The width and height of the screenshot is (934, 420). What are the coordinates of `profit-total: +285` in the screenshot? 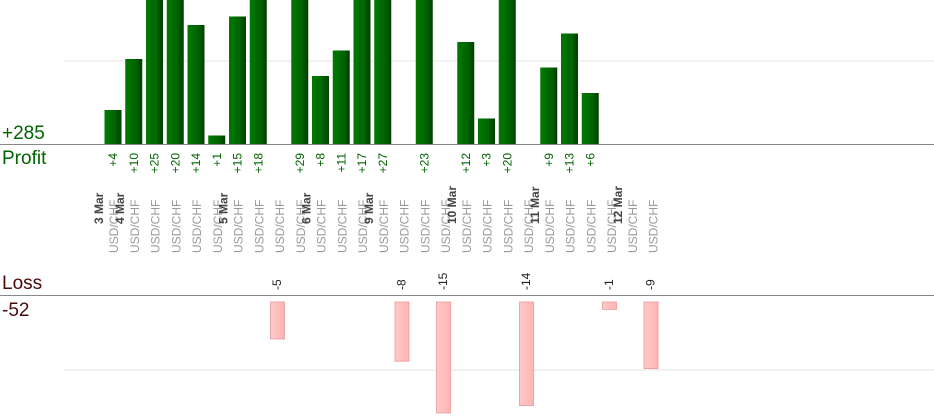 It's located at (23, 133).